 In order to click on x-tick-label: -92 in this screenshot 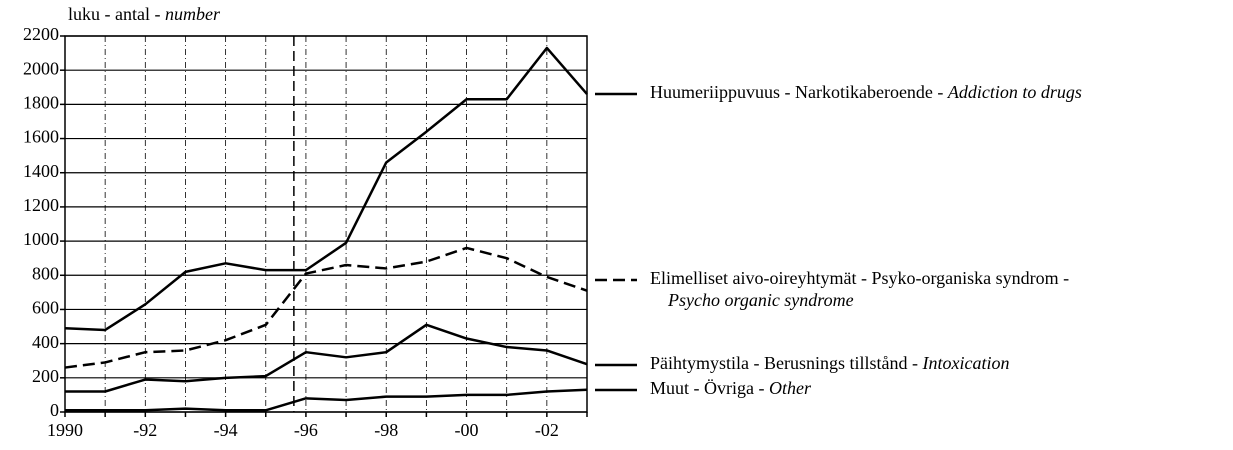, I will do `click(145, 430)`.